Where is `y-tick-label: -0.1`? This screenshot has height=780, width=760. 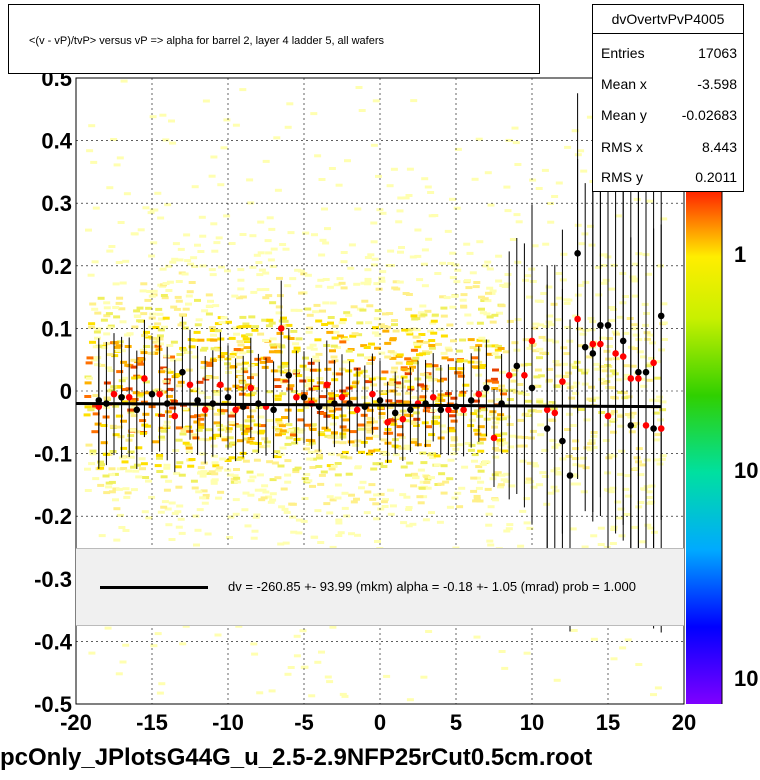 y-tick-label: -0.1 is located at coordinates (53, 454).